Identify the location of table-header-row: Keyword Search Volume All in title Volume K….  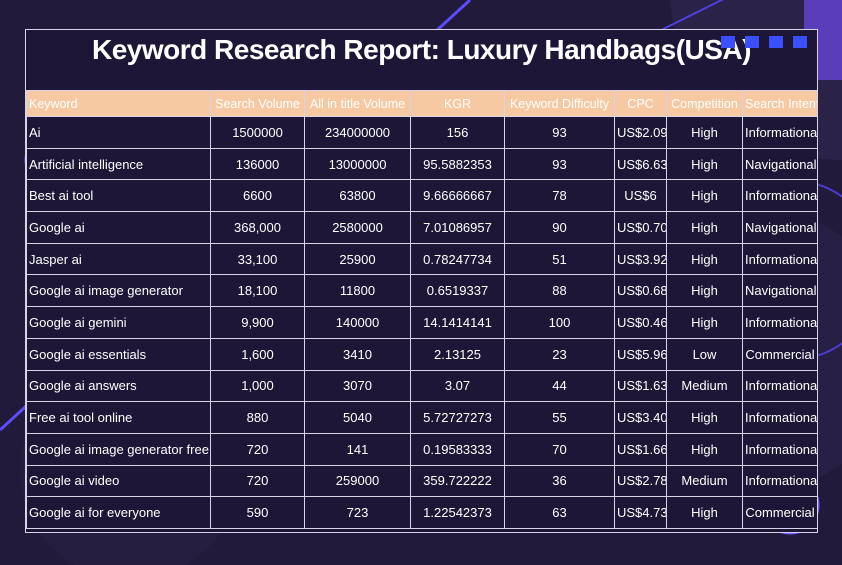
(422, 103).